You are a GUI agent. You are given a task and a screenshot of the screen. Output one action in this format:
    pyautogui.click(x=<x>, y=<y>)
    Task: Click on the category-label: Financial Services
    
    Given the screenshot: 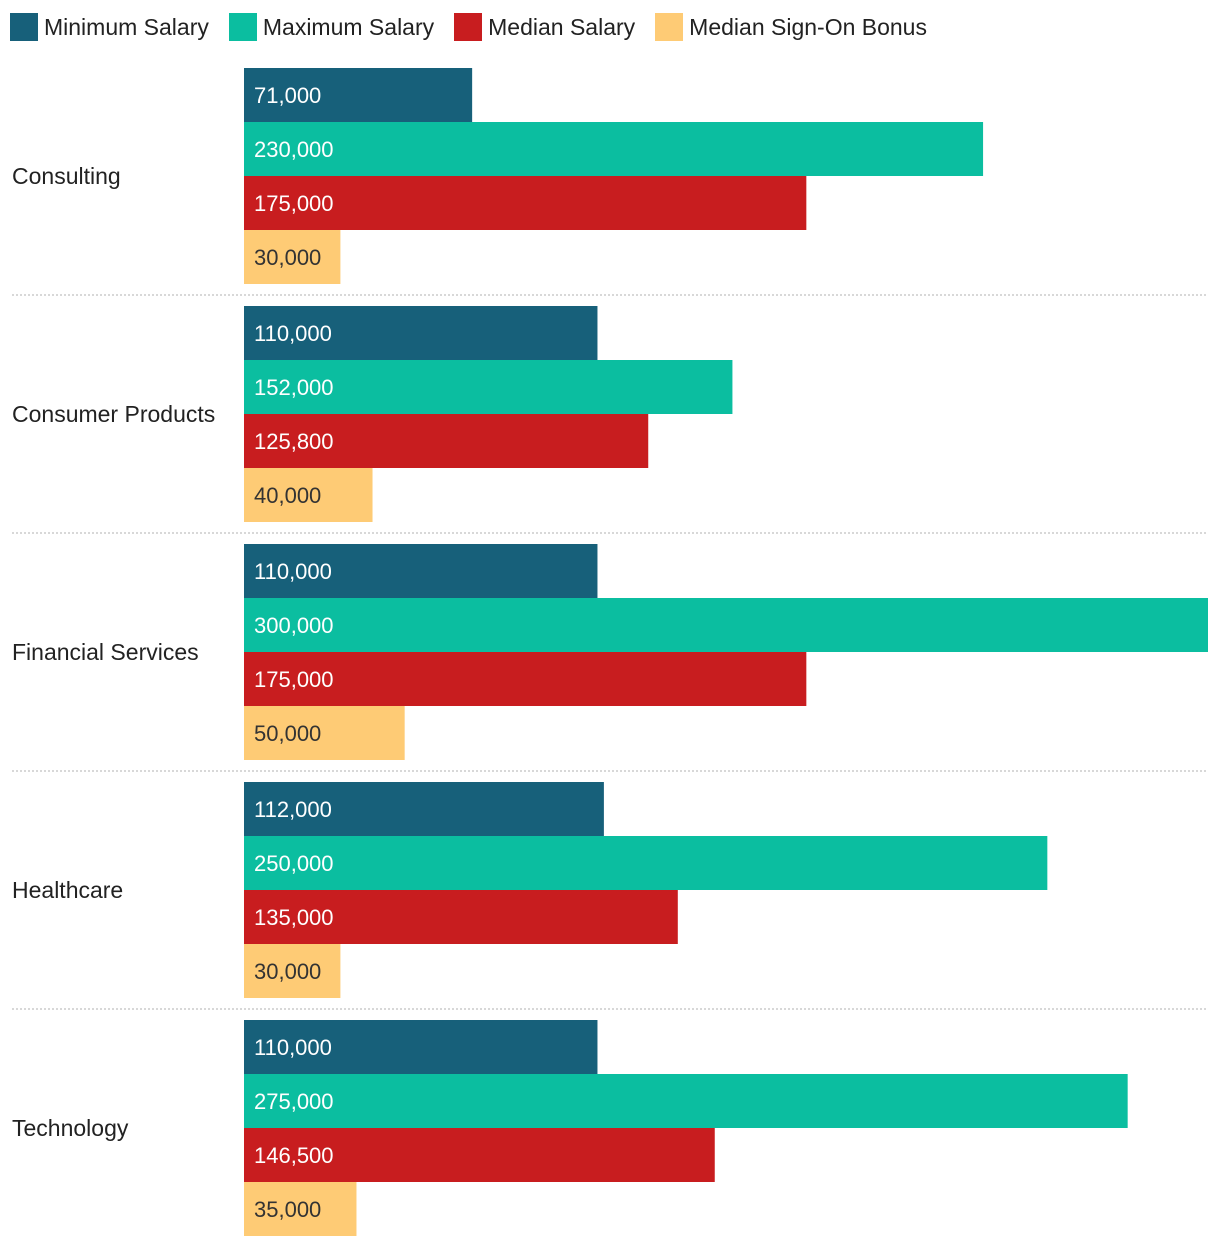 What is the action you would take?
    pyautogui.click(x=105, y=652)
    